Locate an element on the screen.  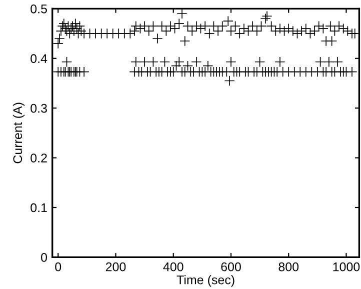
x-tick-label: 1000 is located at coordinates (346, 267).